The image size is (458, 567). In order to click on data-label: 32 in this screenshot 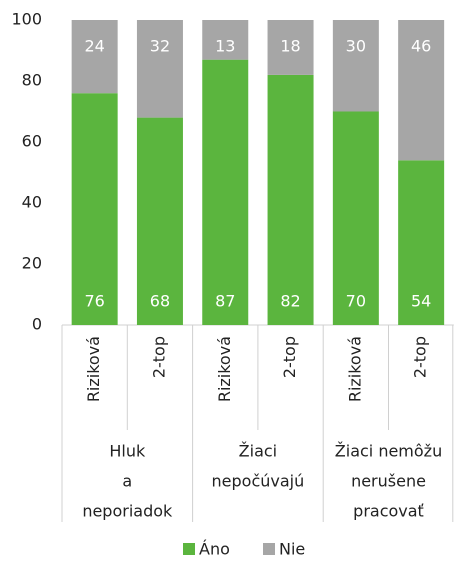, I will do `click(160, 46)`.